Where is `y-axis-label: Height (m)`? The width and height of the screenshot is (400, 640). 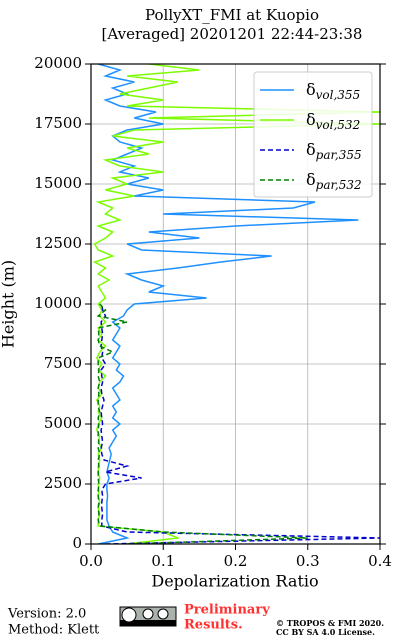 y-axis-label: Height (m) is located at coordinates (9, 304).